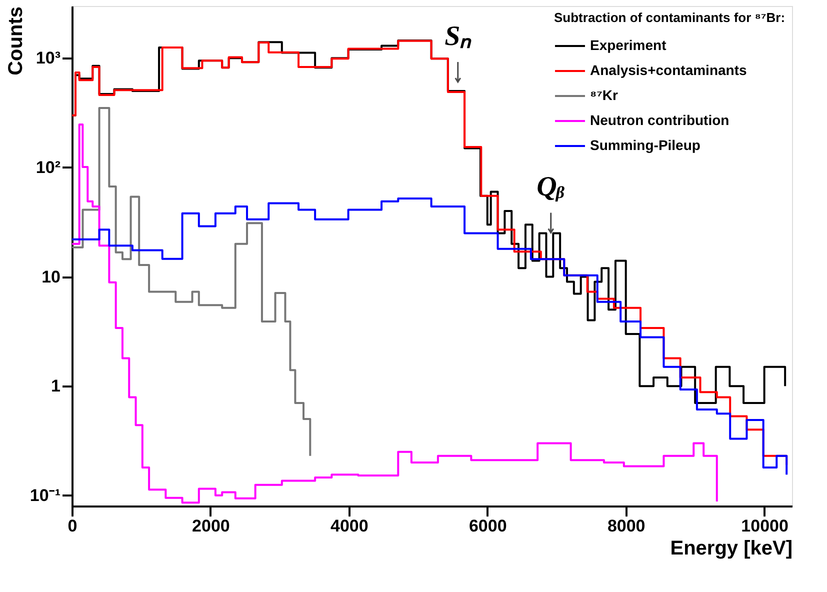 The width and height of the screenshot is (827, 592). What do you see at coordinates (15, 41) in the screenshot?
I see `y-axis-title: Counts` at bounding box center [15, 41].